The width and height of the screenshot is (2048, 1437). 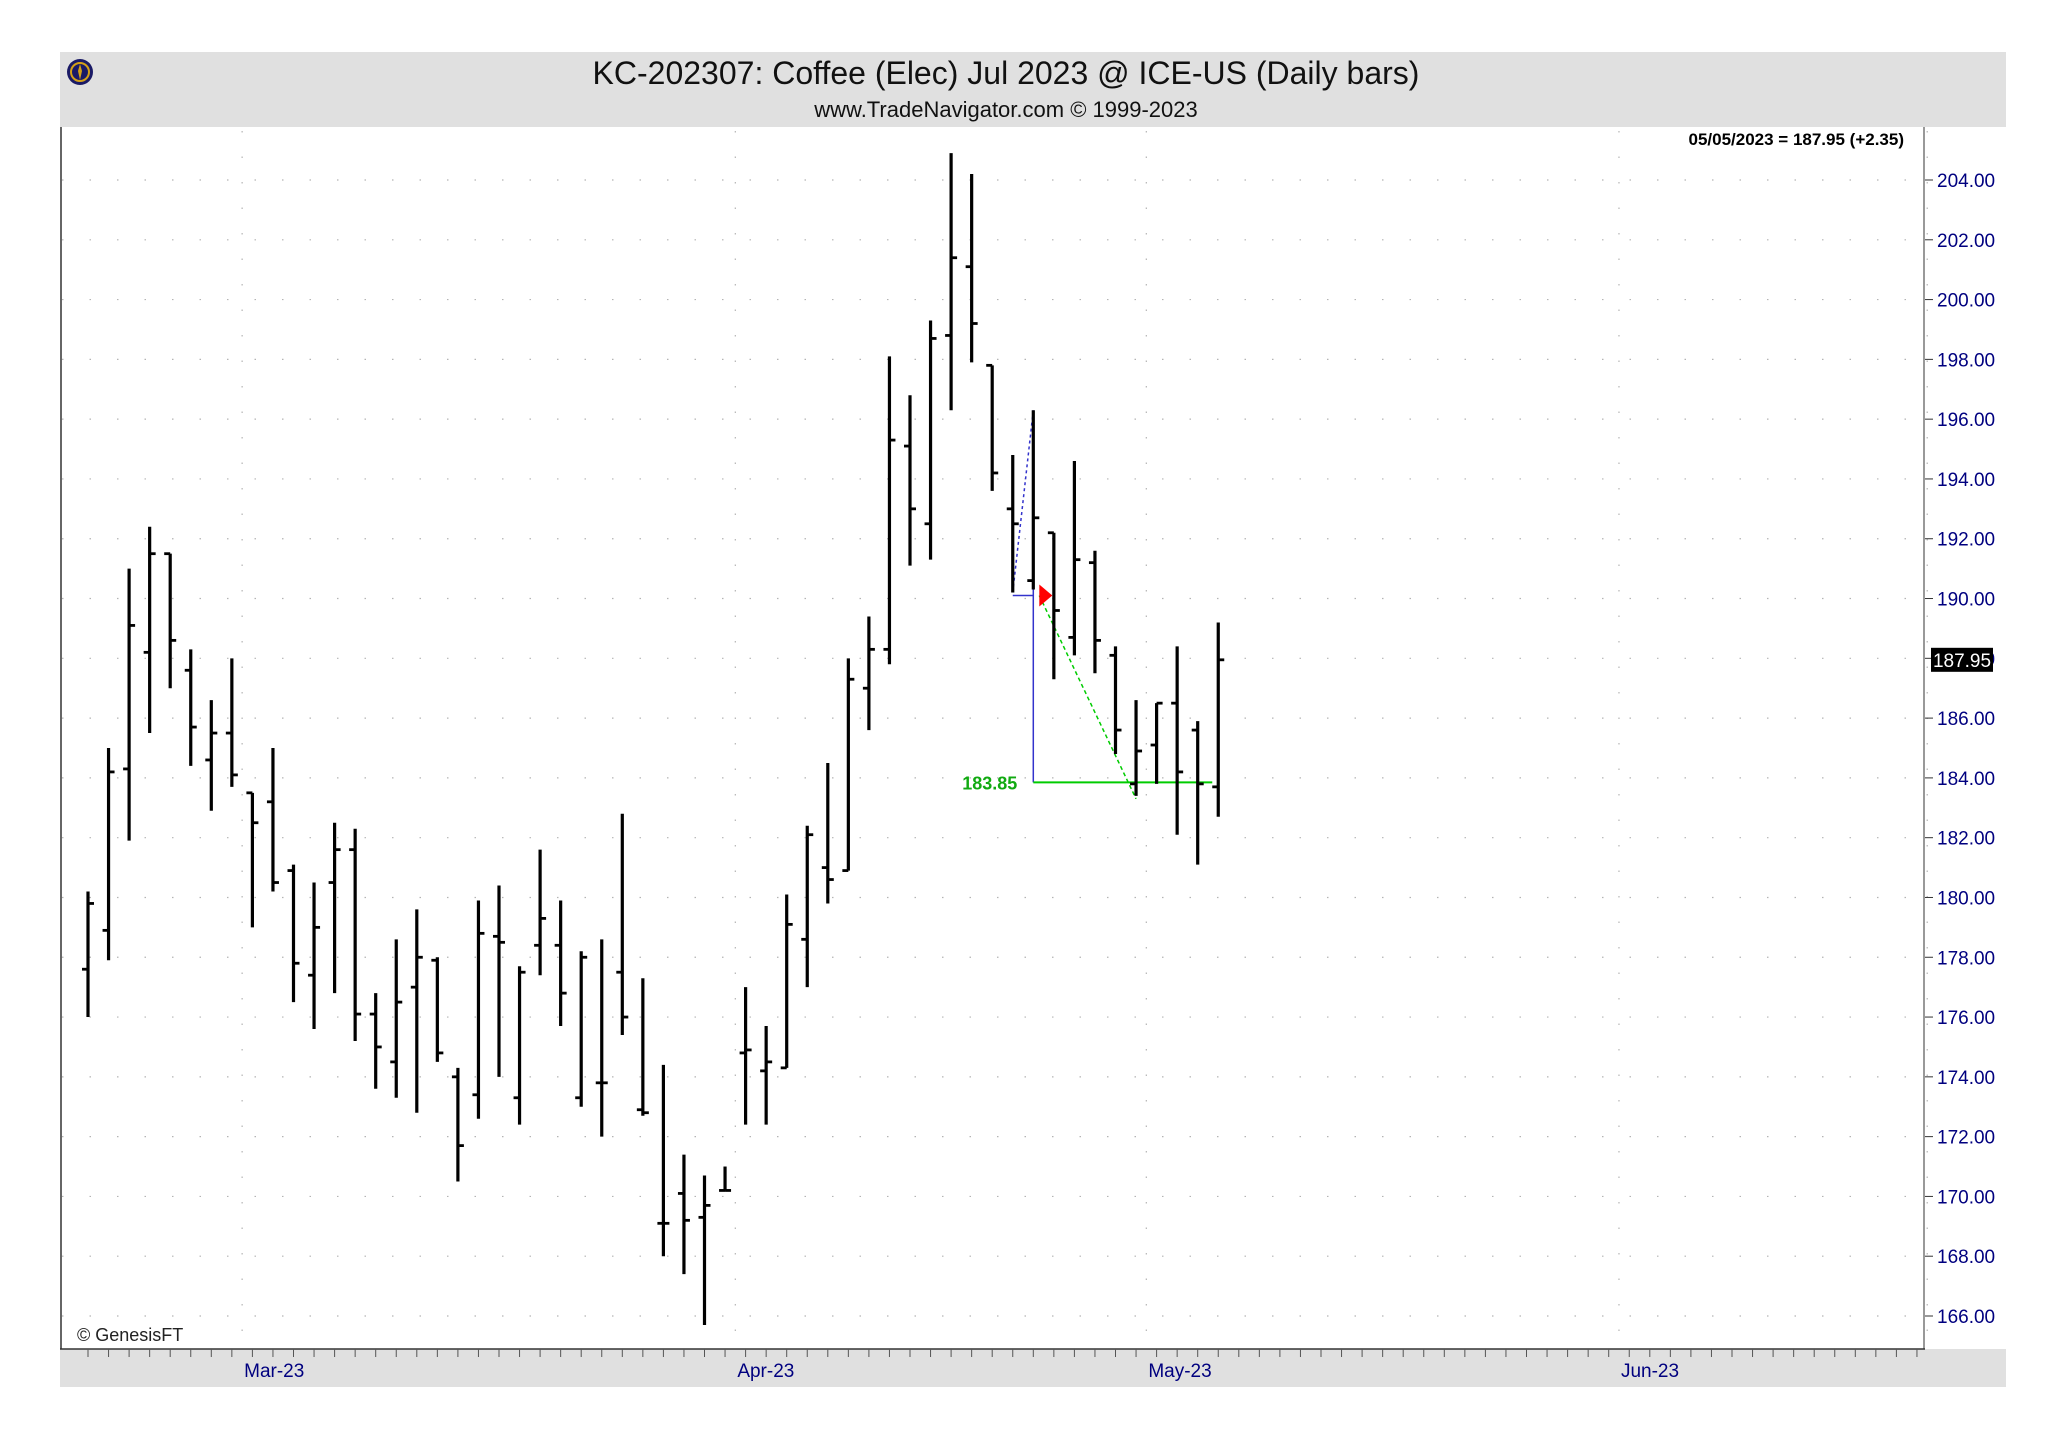 What do you see at coordinates (1966, 420) in the screenshot?
I see `y-tick-label: 196.00` at bounding box center [1966, 420].